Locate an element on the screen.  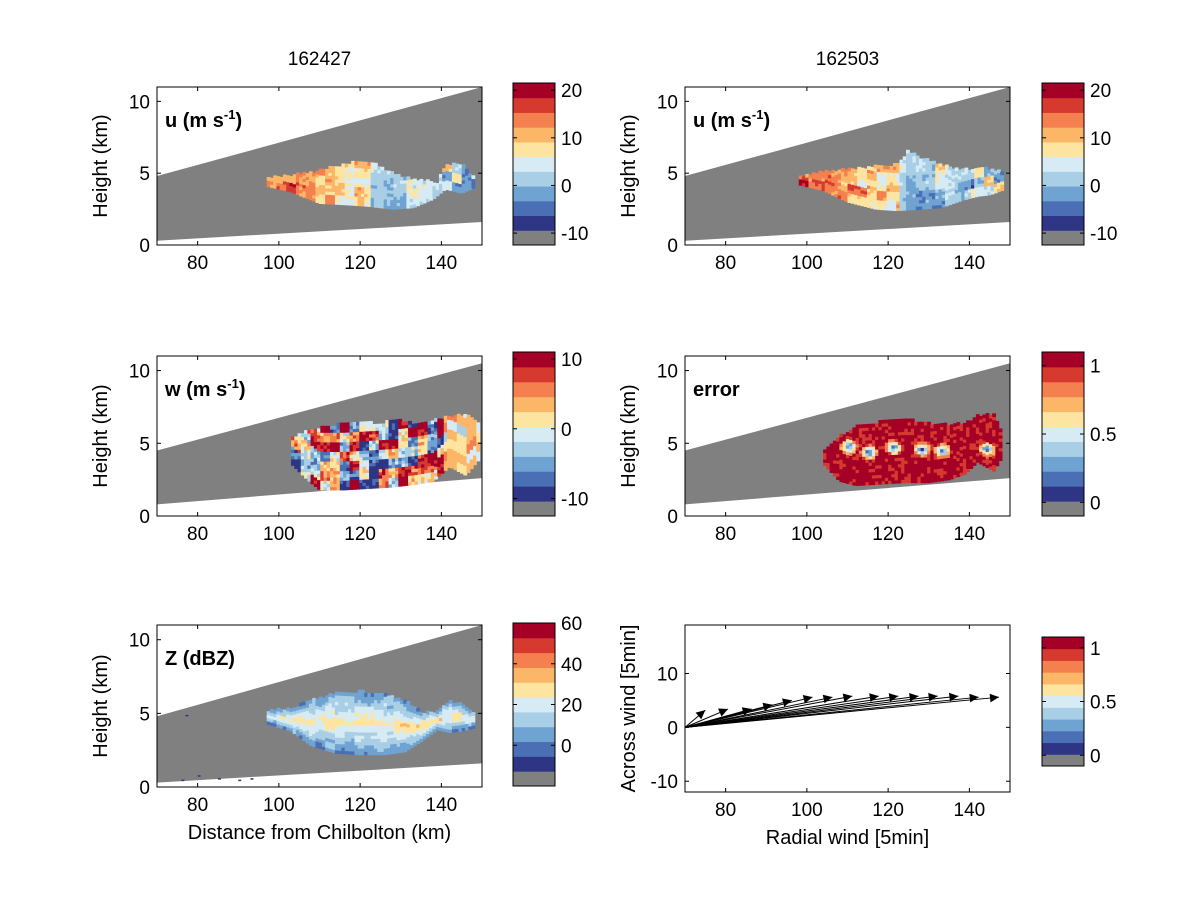
x-axis-label: Radial wind [5min] is located at coordinates (847, 838).